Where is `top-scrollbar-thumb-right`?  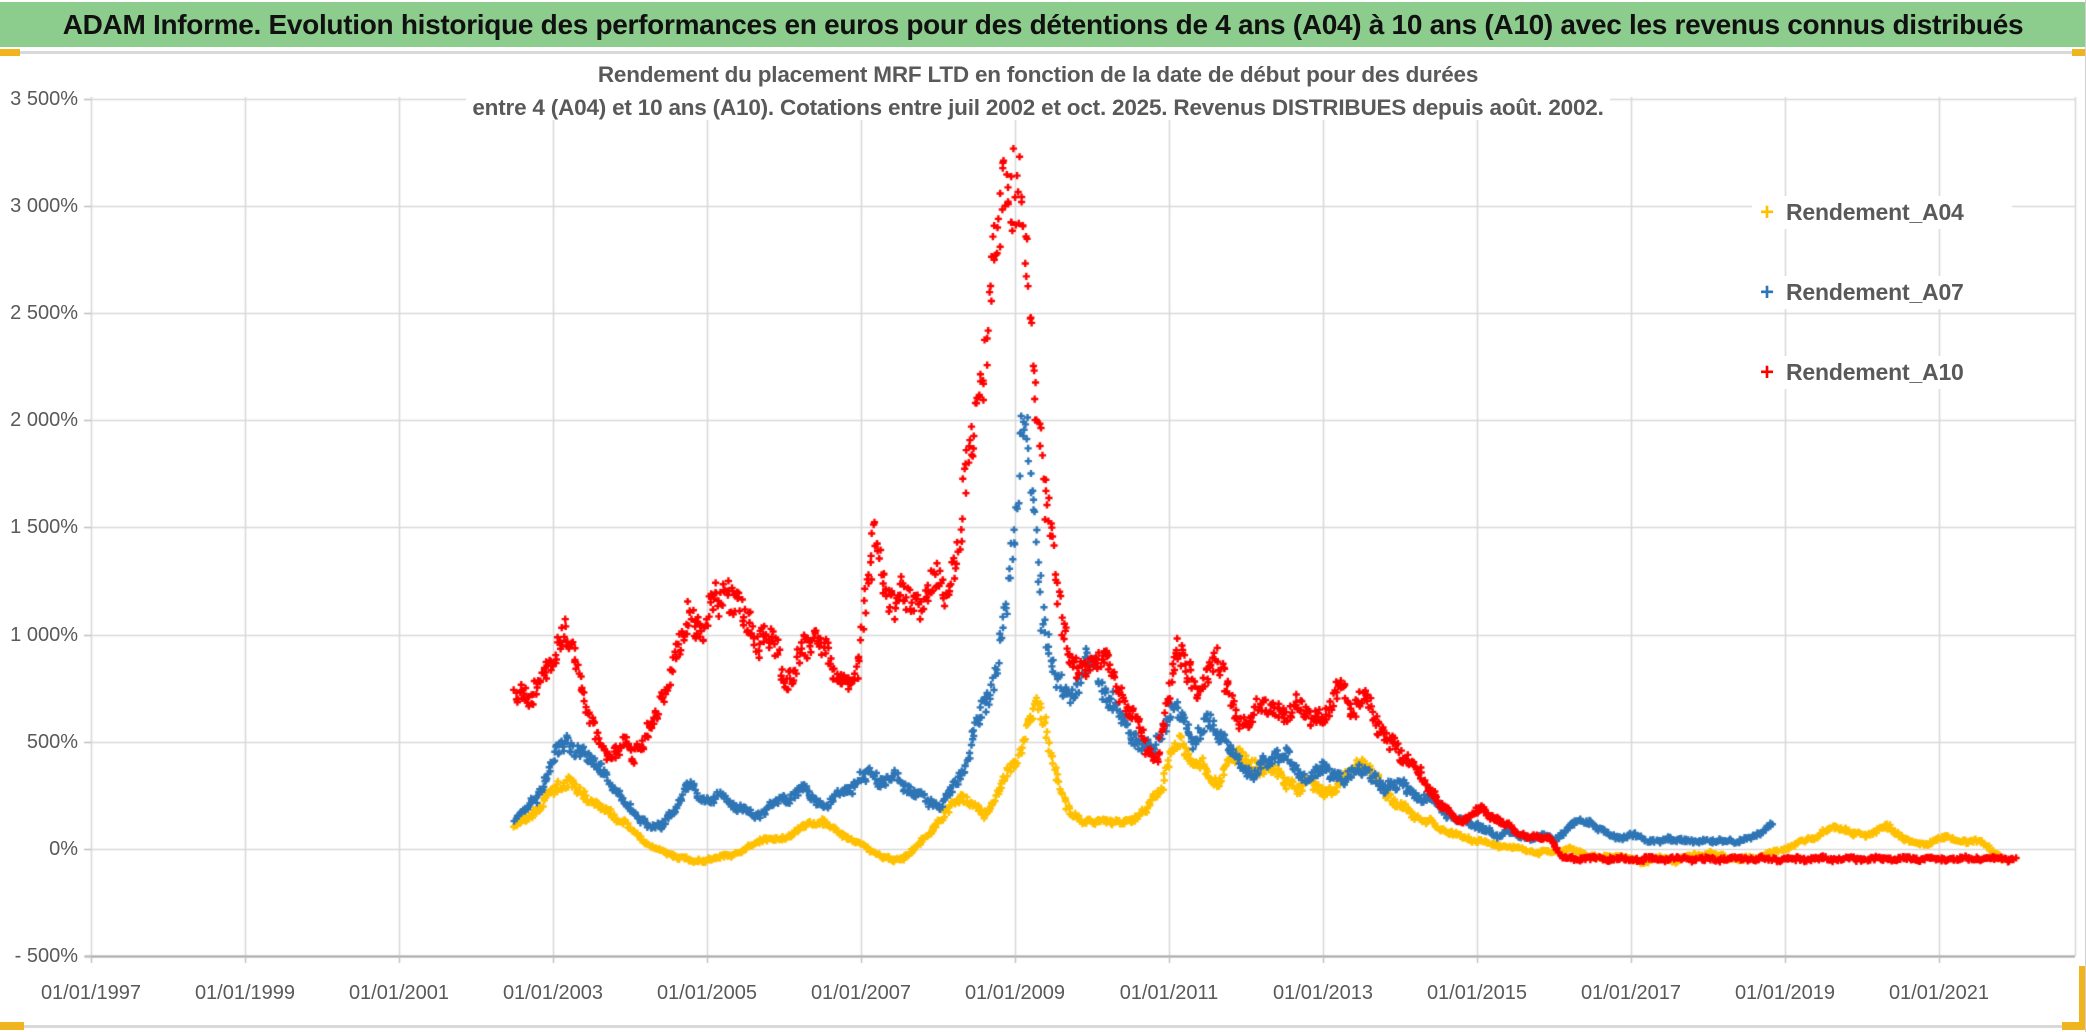
top-scrollbar-thumb-right is located at coordinates (2078, 52).